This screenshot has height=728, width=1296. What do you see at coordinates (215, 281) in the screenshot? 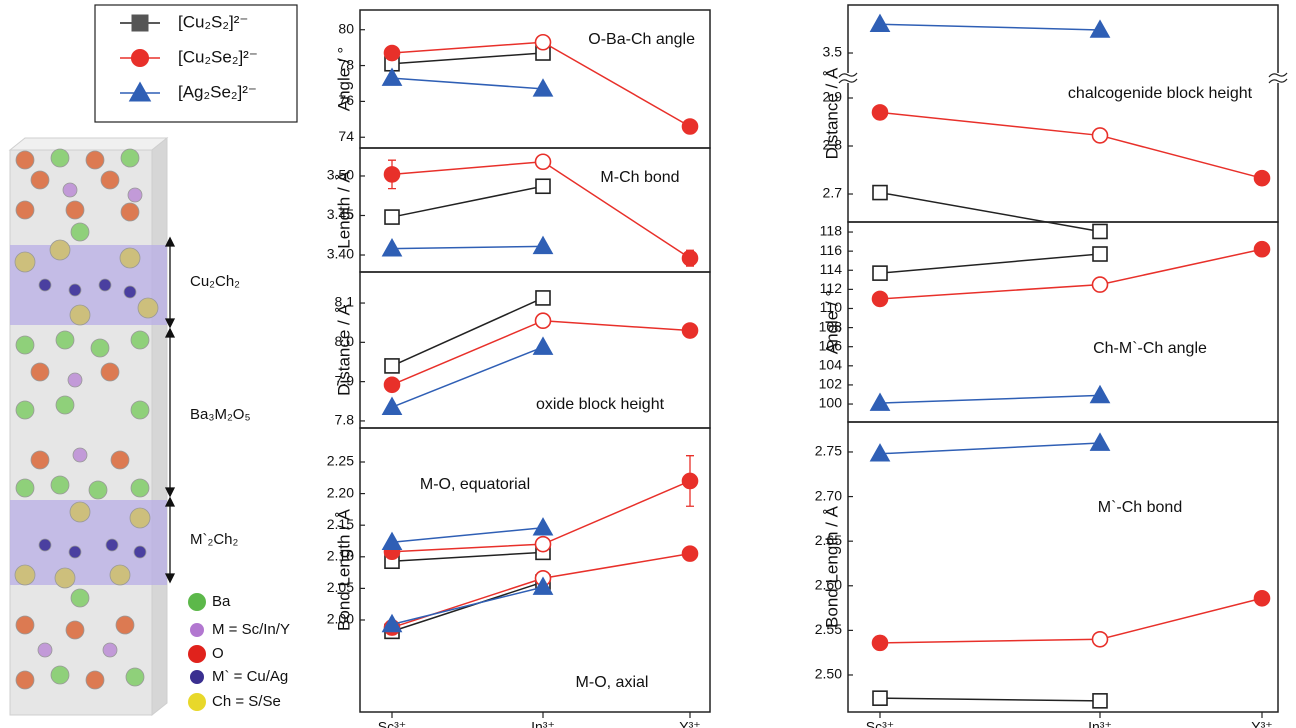
I see `block-label: Cu₂Ch₂` at bounding box center [215, 281].